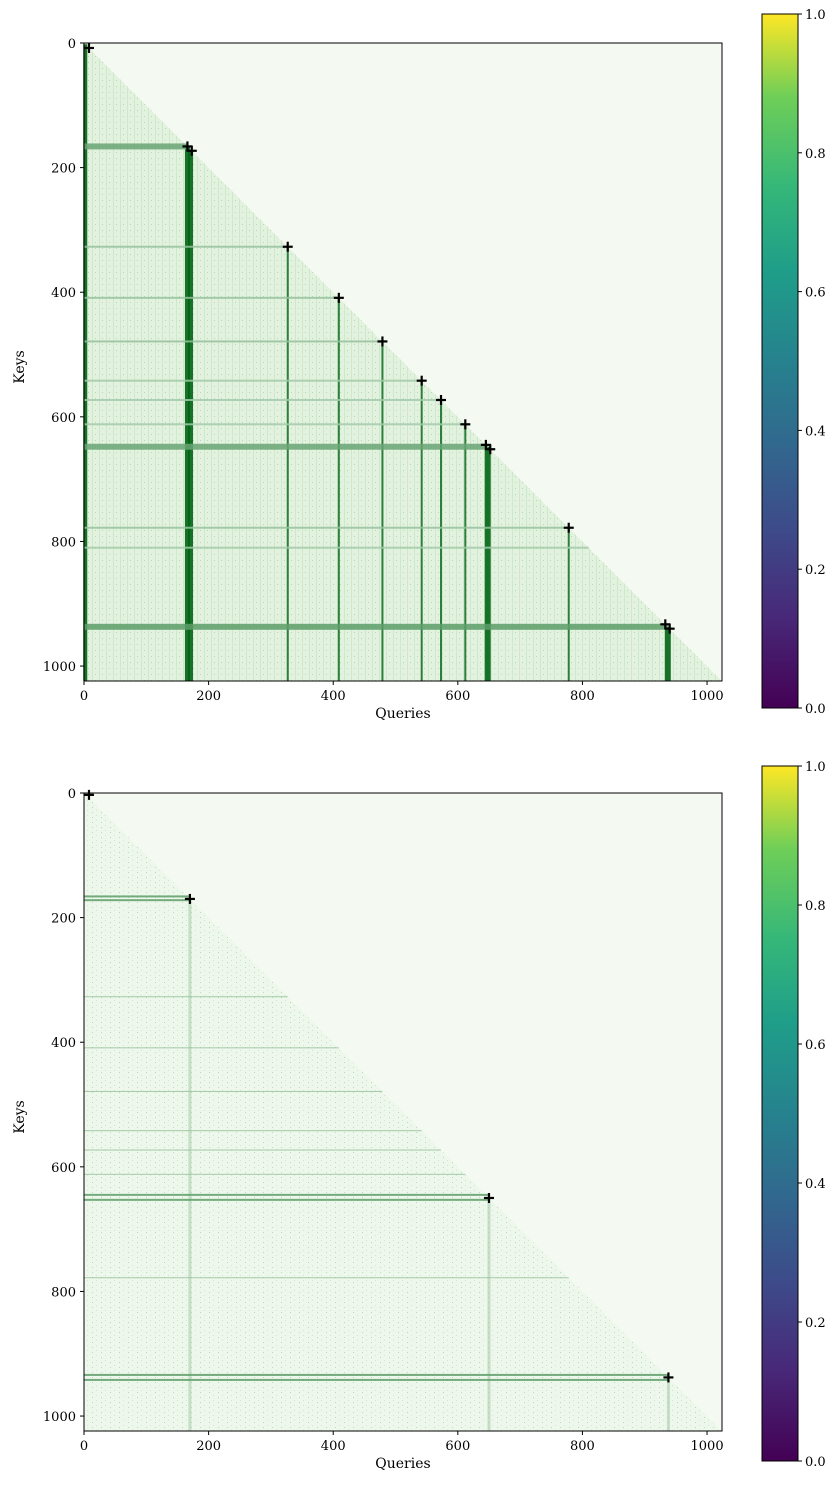 Image resolution: width=837 pixels, height=1488 pixels. What do you see at coordinates (815, 1184) in the screenshot?
I see `colorbar-tick-label-2: 0.4` at bounding box center [815, 1184].